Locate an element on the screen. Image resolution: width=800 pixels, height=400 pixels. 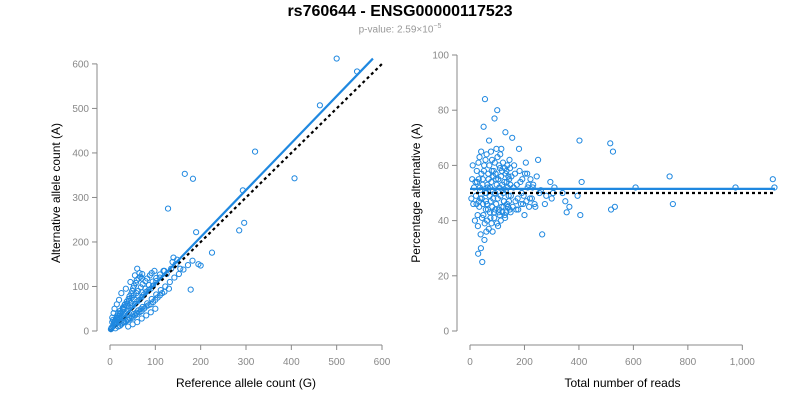
x-tick-label: 1,000 is located at coordinates (742, 362).